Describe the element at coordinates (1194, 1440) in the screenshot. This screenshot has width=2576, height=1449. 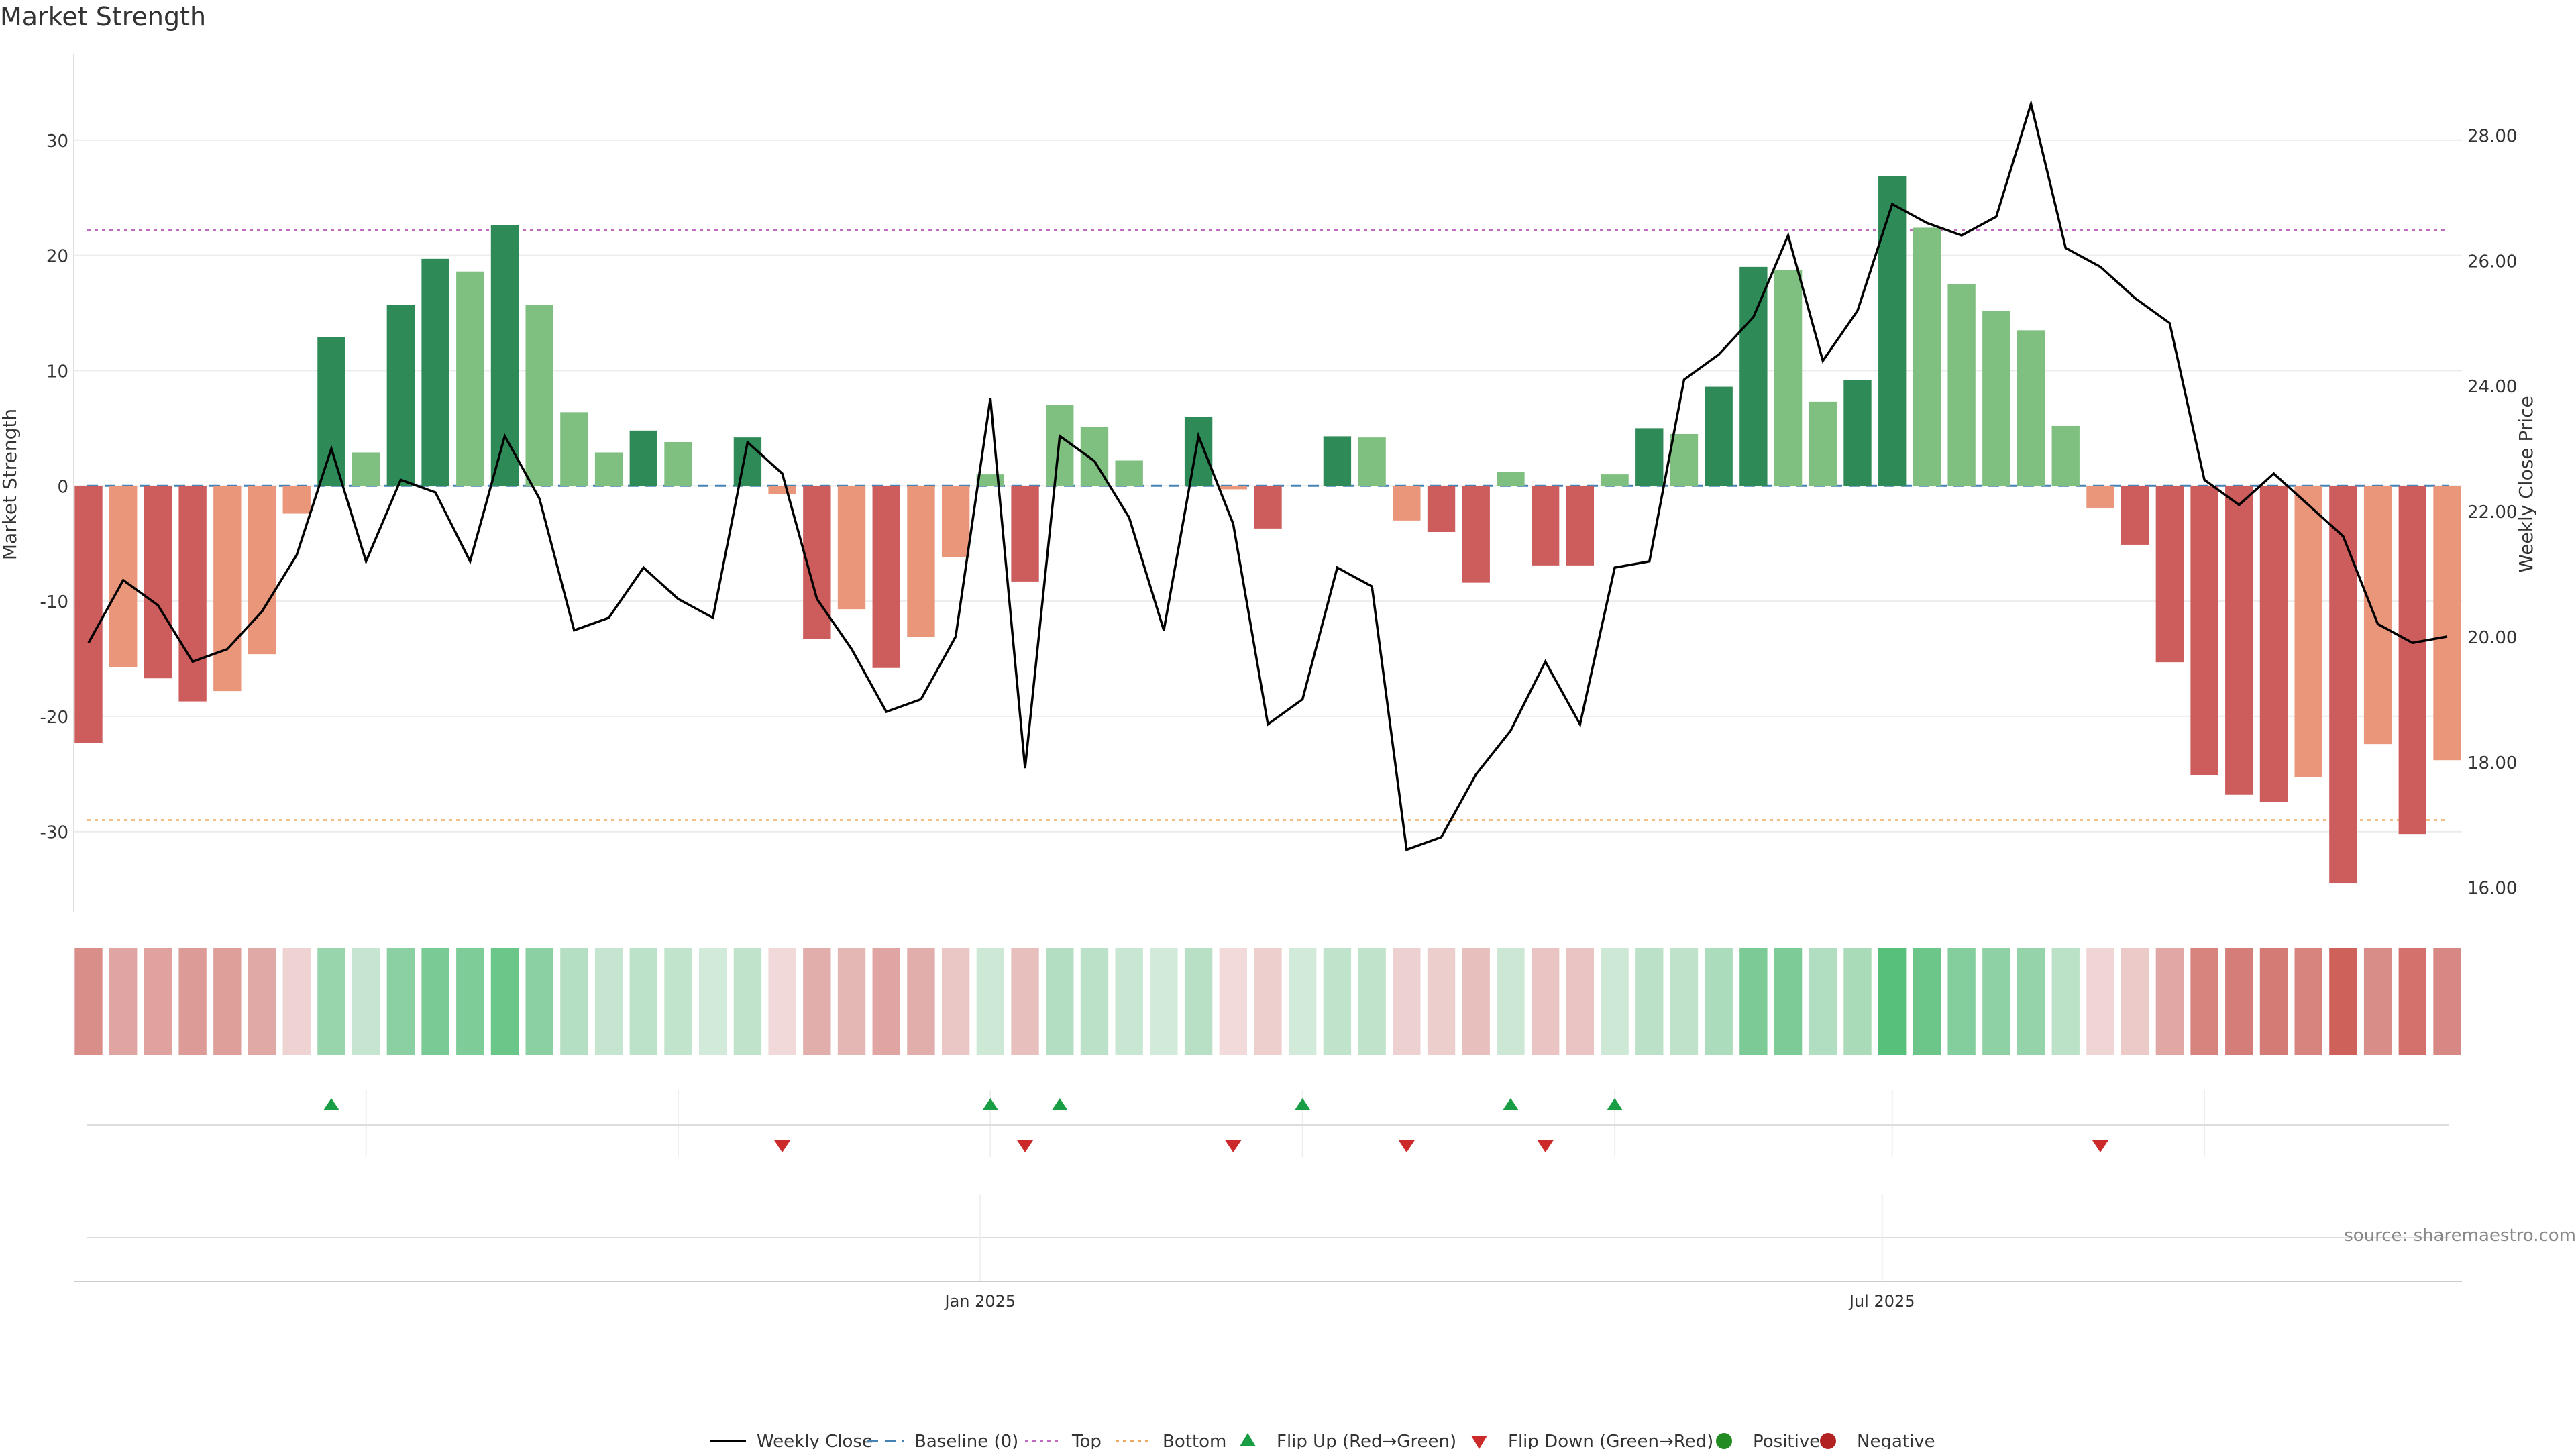
I see `legend-label: Bottom` at that location.